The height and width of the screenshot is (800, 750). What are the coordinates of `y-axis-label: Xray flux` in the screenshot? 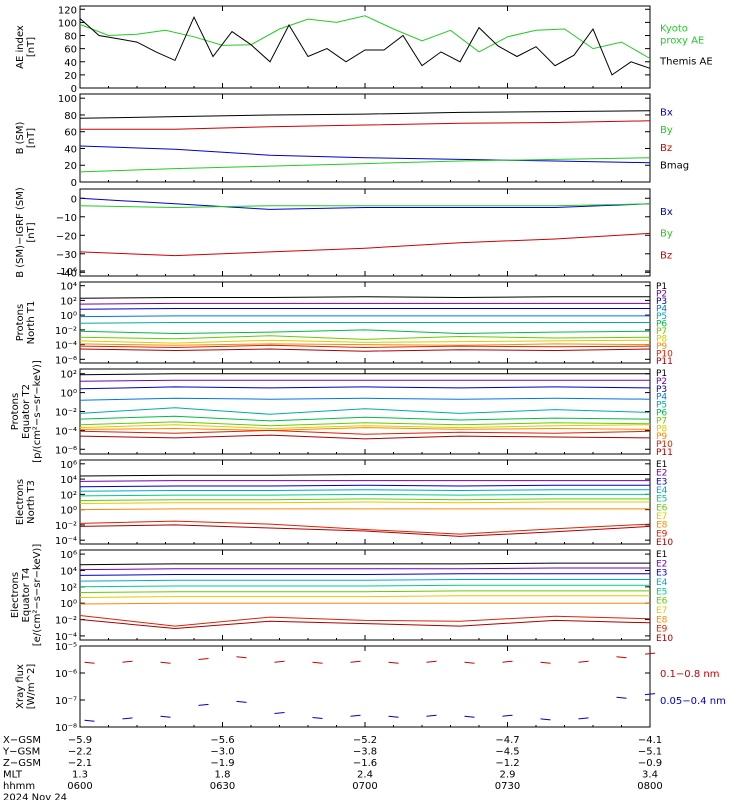 It's located at (20, 686).